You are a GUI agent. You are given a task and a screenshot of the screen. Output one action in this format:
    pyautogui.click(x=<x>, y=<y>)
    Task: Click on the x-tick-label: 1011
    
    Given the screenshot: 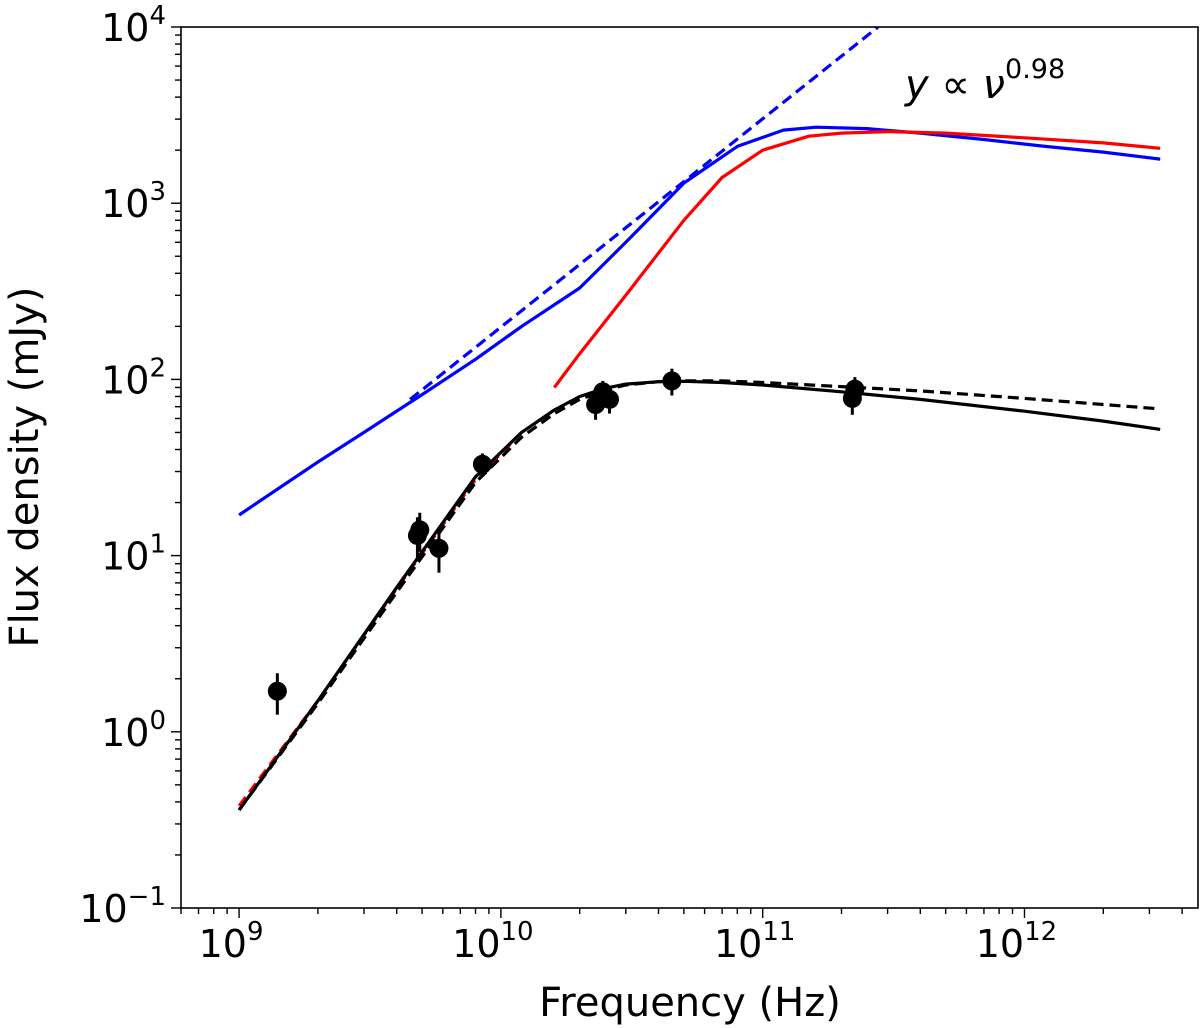 What is the action you would take?
    pyautogui.click(x=754, y=941)
    